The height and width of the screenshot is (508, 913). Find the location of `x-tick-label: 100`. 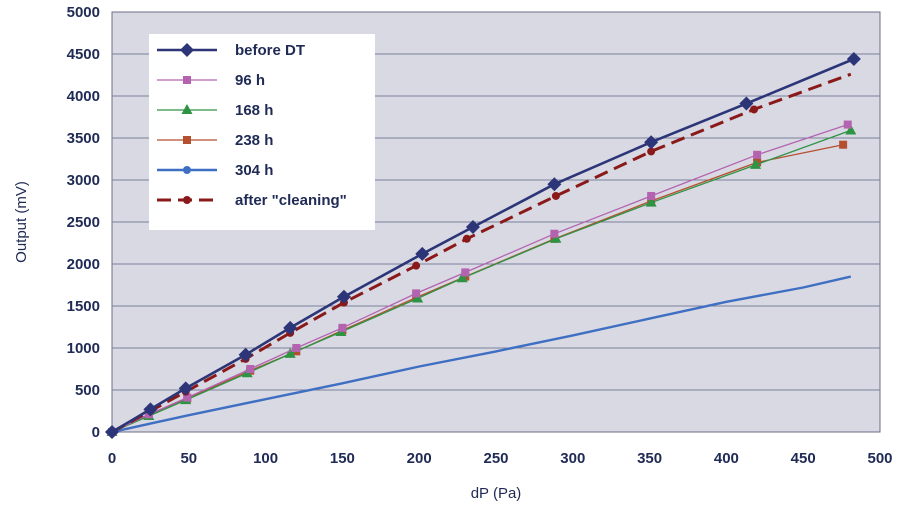

x-tick-label: 100 is located at coordinates (265, 458).